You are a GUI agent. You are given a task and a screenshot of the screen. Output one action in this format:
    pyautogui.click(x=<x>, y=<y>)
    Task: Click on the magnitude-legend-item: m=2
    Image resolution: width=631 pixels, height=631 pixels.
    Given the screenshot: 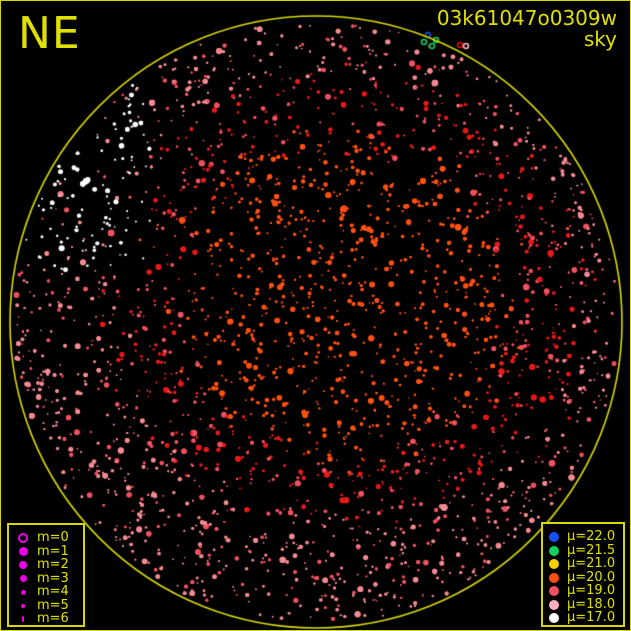 What is the action you would take?
    pyautogui.click(x=46, y=565)
    